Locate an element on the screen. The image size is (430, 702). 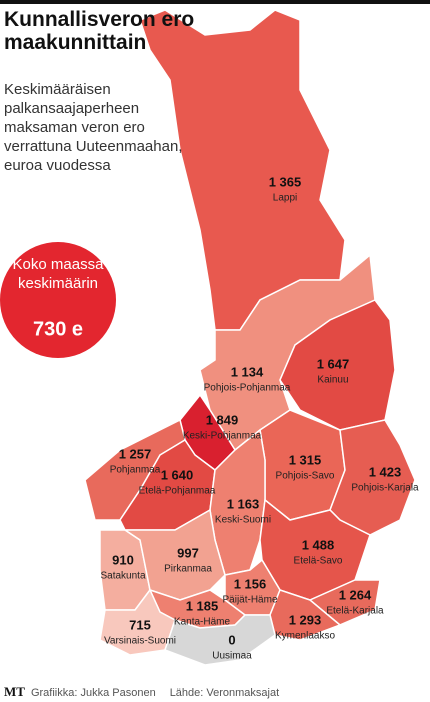
region-value: 1 156 is located at coordinates (250, 583).